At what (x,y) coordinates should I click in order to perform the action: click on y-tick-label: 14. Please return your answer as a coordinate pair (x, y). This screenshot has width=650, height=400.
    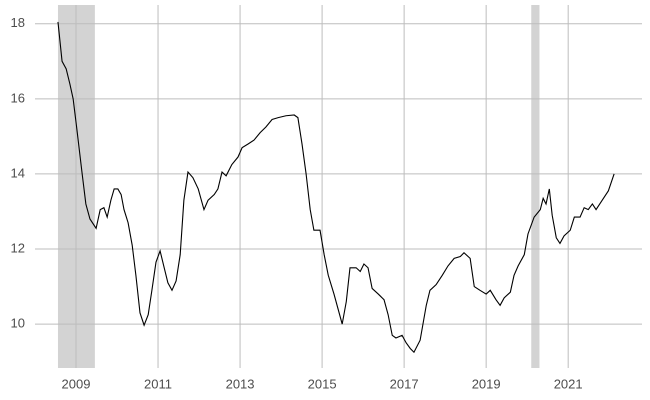
    Looking at the image, I should click on (18, 172).